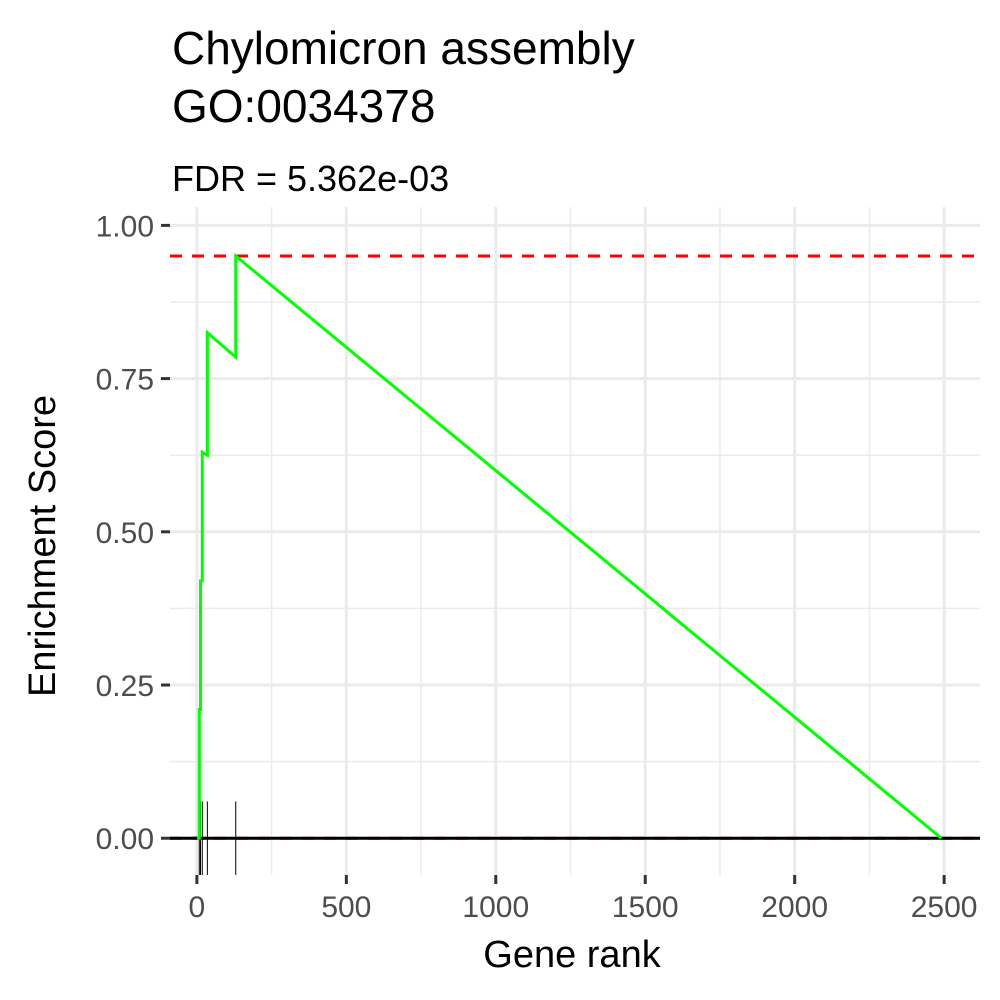  I want to click on chart-title-line-1: Chylomicron assembly, so click(403, 48).